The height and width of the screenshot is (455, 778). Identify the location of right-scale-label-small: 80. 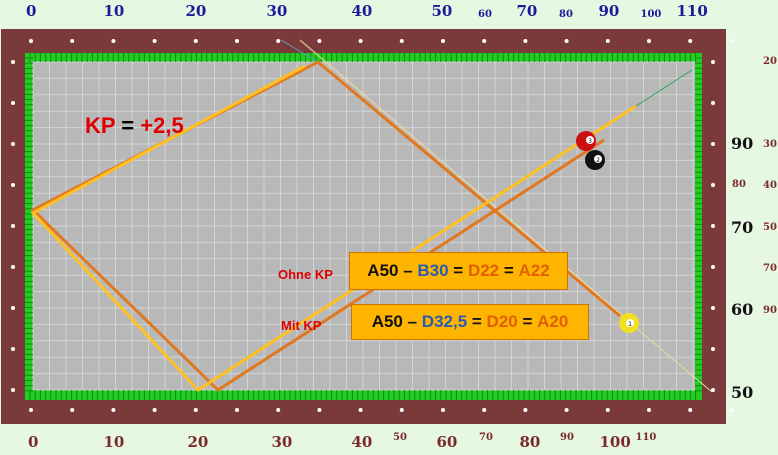
(739, 184).